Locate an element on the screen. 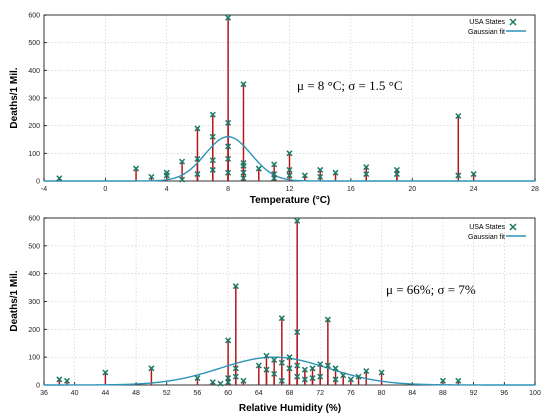 The image size is (550, 417). x-tick-label: 52 is located at coordinates (167, 393).